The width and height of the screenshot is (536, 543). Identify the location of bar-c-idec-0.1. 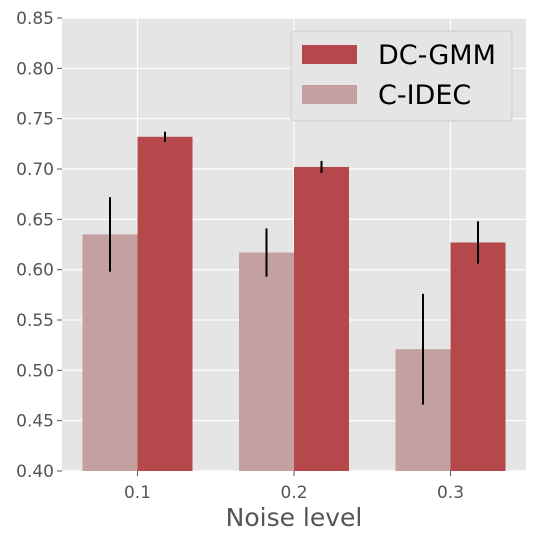
(110, 352).